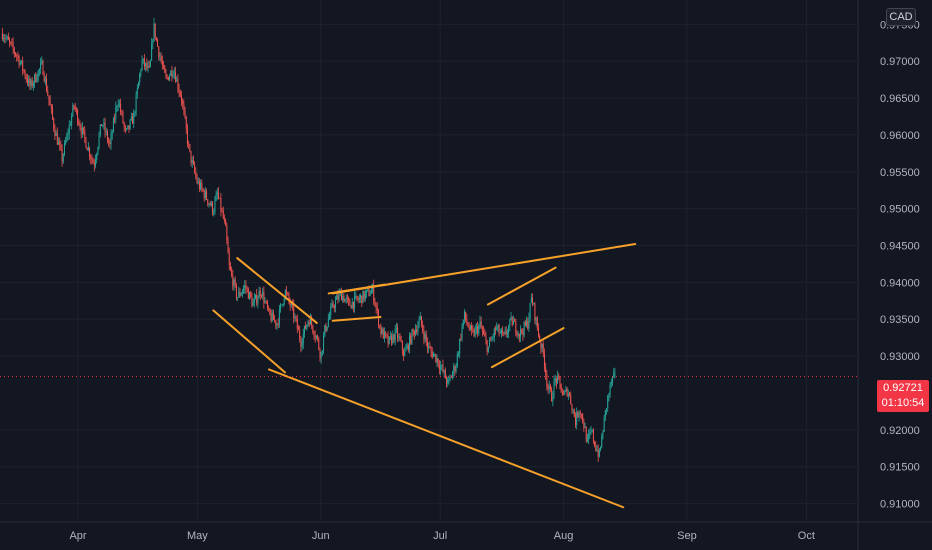 This screenshot has height=550, width=932. Describe the element at coordinates (901, 17) in the screenshot. I see `currency-badge: CAD` at that location.